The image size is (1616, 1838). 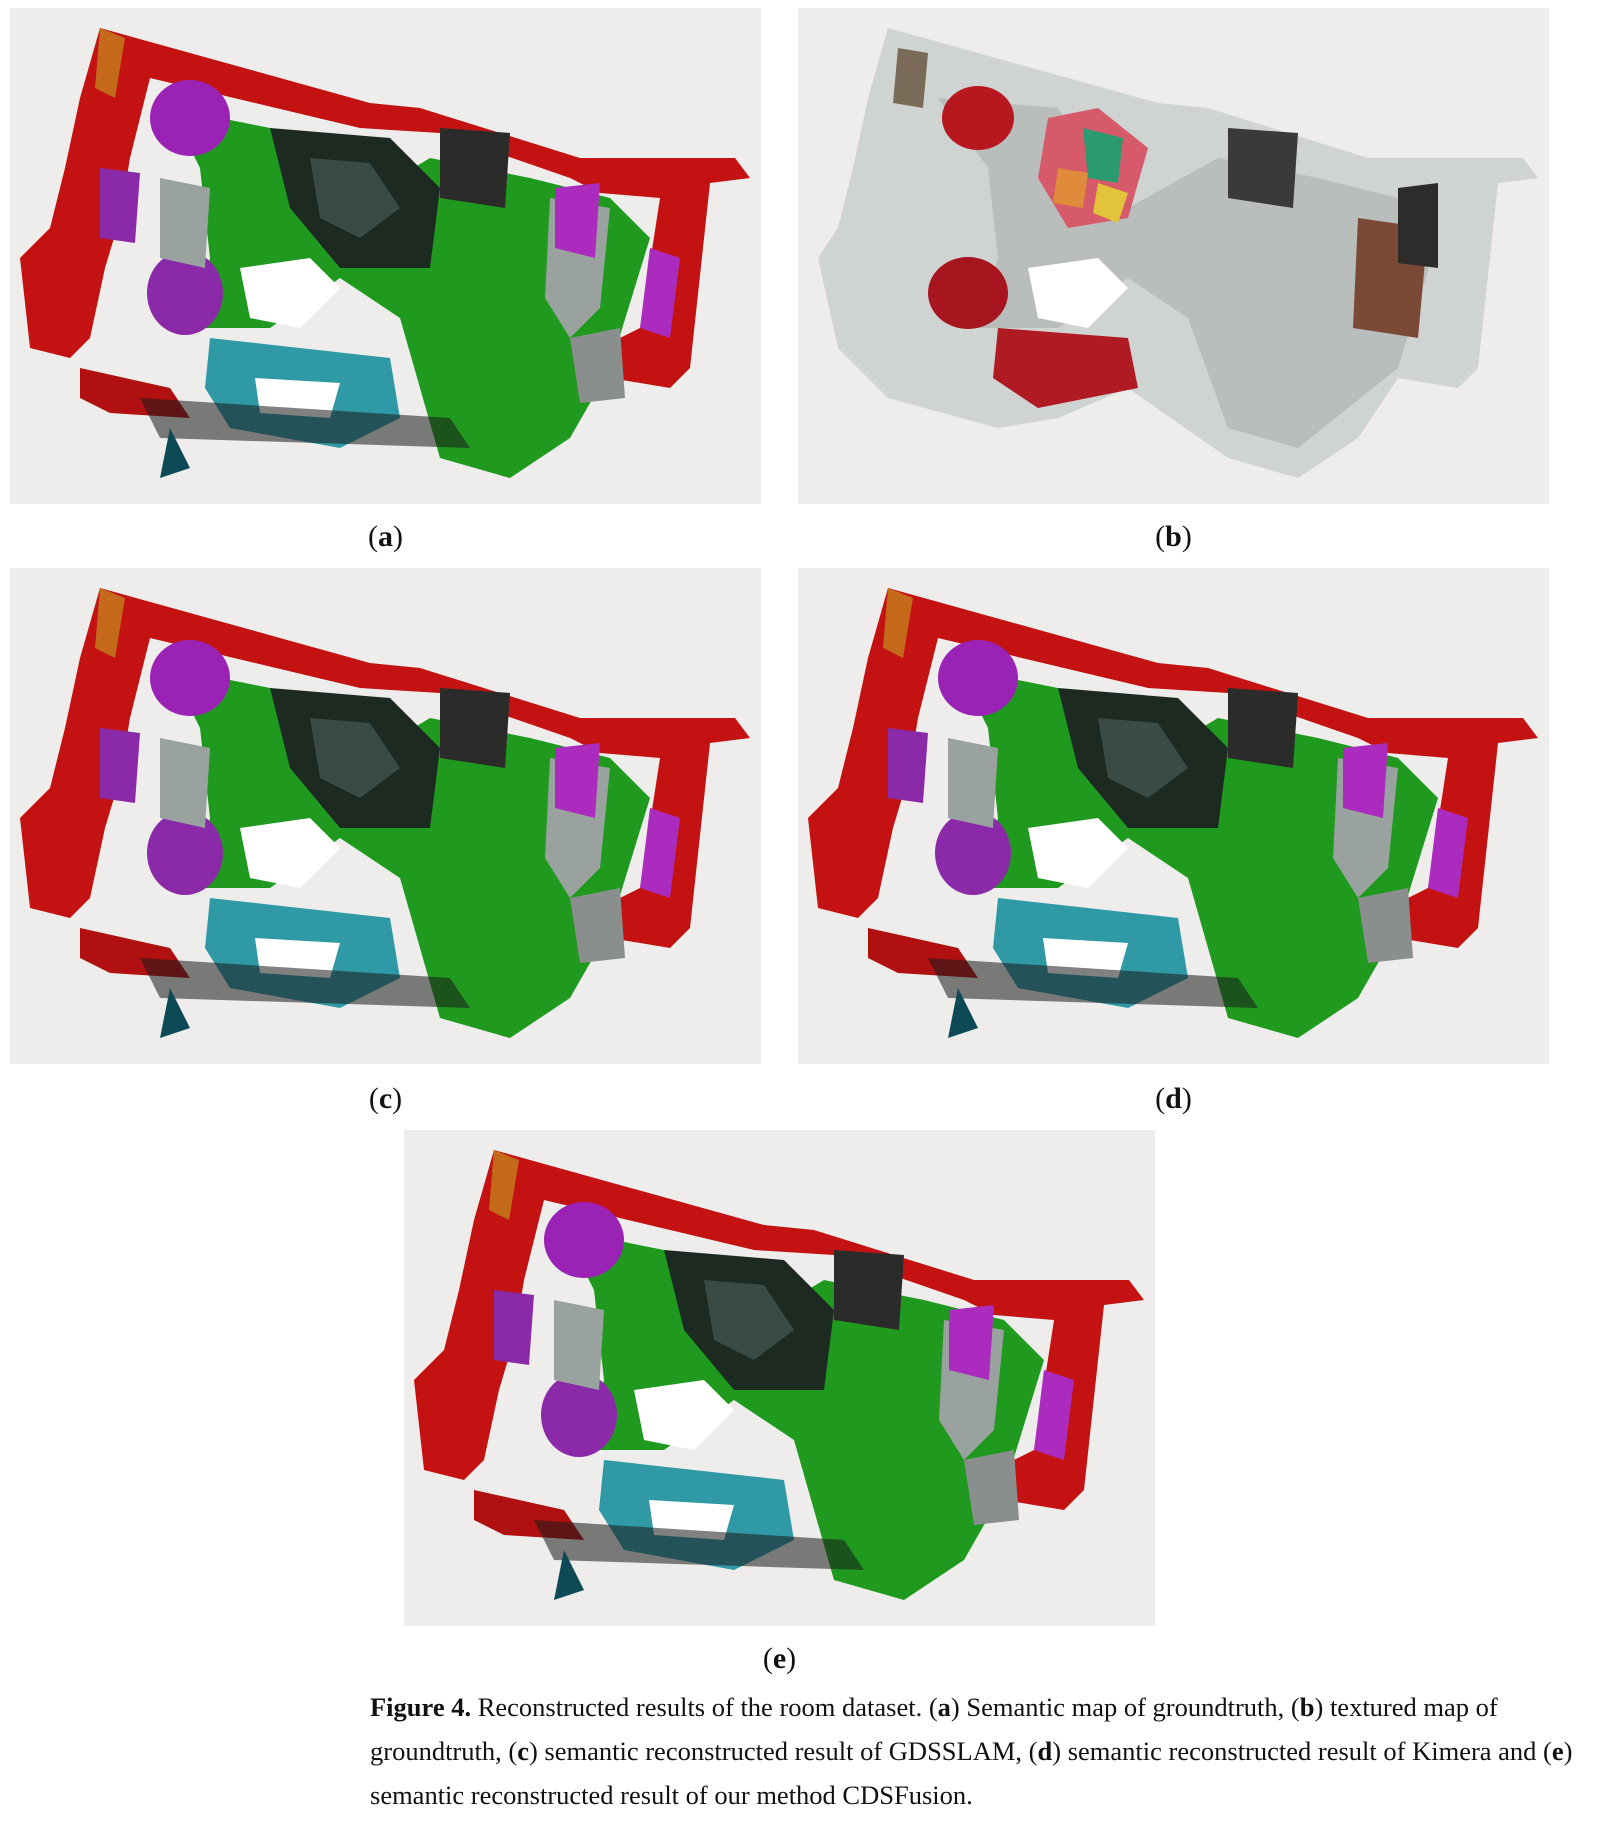 What do you see at coordinates (1173, 1098) in the screenshot?
I see `panel-d-label: (d)` at bounding box center [1173, 1098].